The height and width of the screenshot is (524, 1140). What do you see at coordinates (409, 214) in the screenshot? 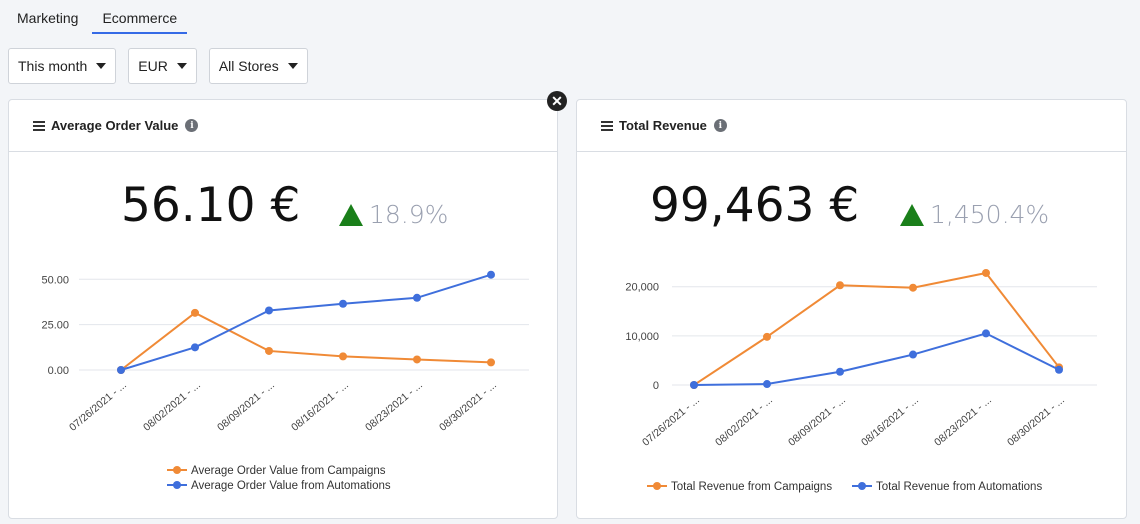
I see `aov-kpi-delta-text: 18.9%` at bounding box center [409, 214].